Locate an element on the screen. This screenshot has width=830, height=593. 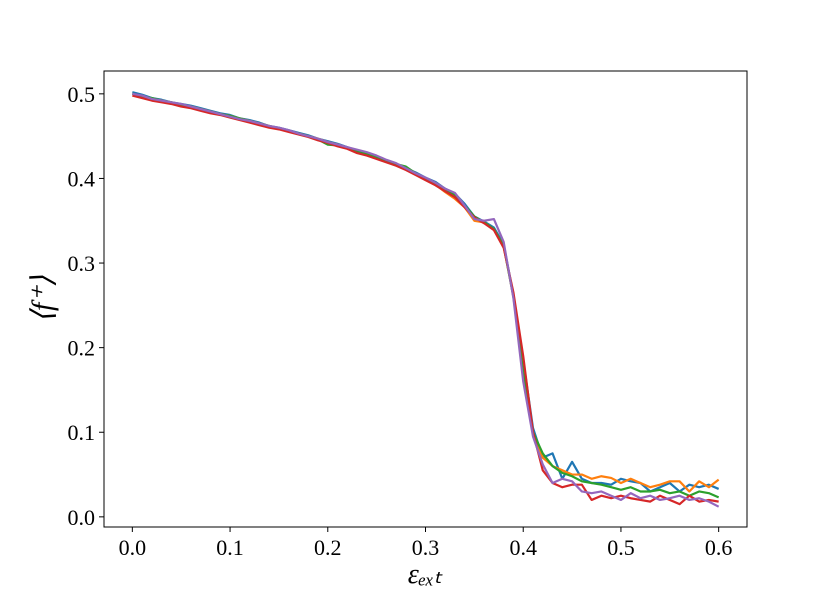
y-tick-label: 0.2 is located at coordinates (82, 348).